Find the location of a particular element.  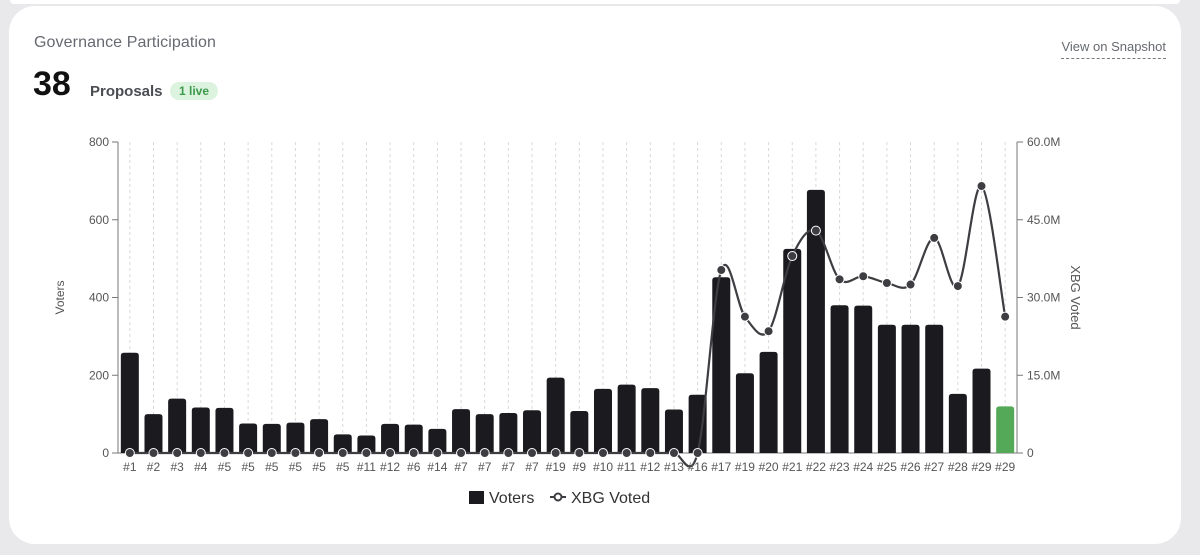

right-tick-label: 60.0M is located at coordinates (1043, 142).